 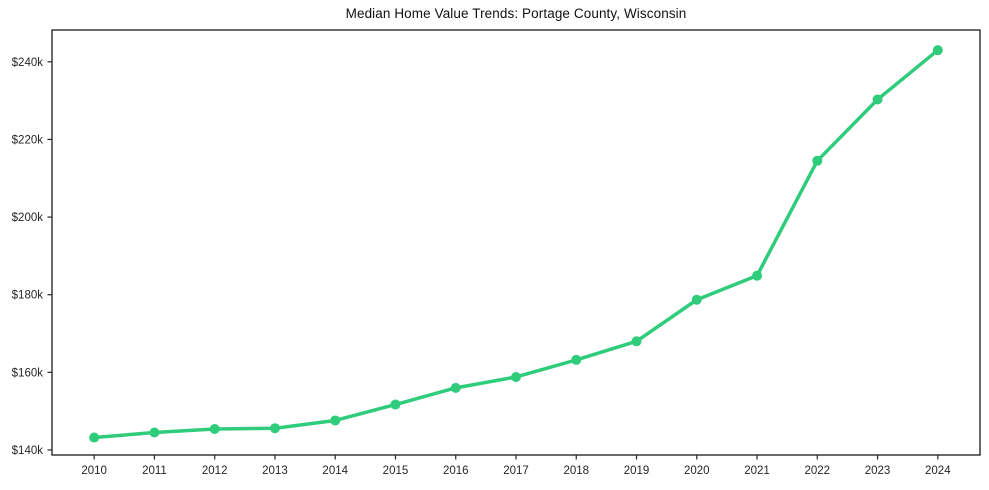 I want to click on x-tick-label: 2018, so click(x=576, y=471).